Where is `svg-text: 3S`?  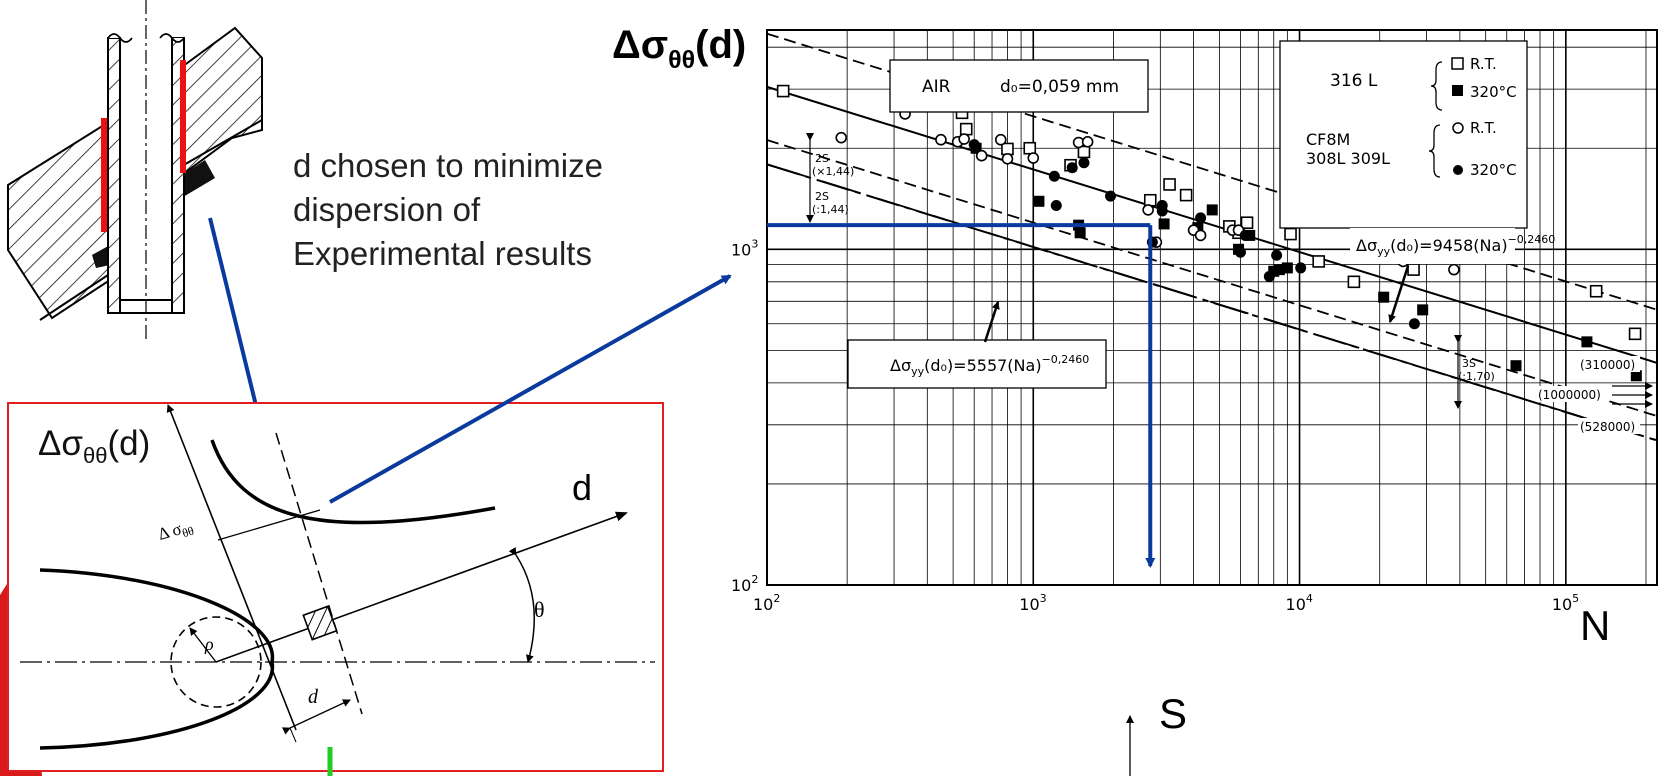 svg-text: 3S is located at coordinates (1469, 363).